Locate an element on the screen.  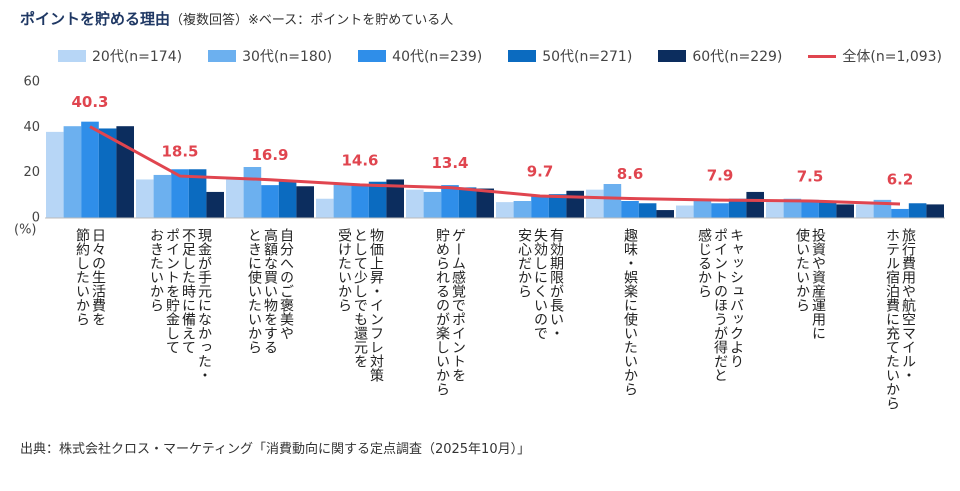
x-tick-label: 自分へのご褒美や 高額な買い物をする ときに使いたいから is located at coordinates (270, 291).